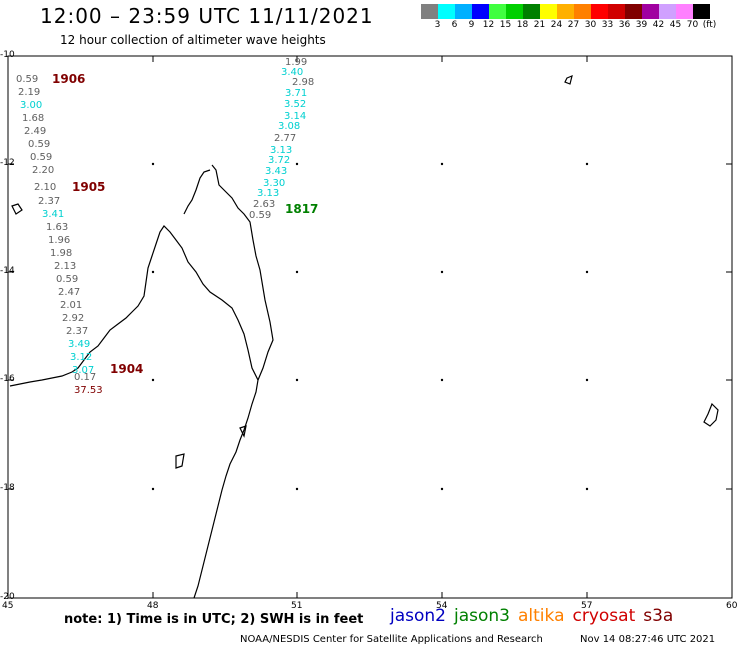 This screenshot has width=740, height=650. I want to click on wave-height-value: 3.12, so click(81, 357).